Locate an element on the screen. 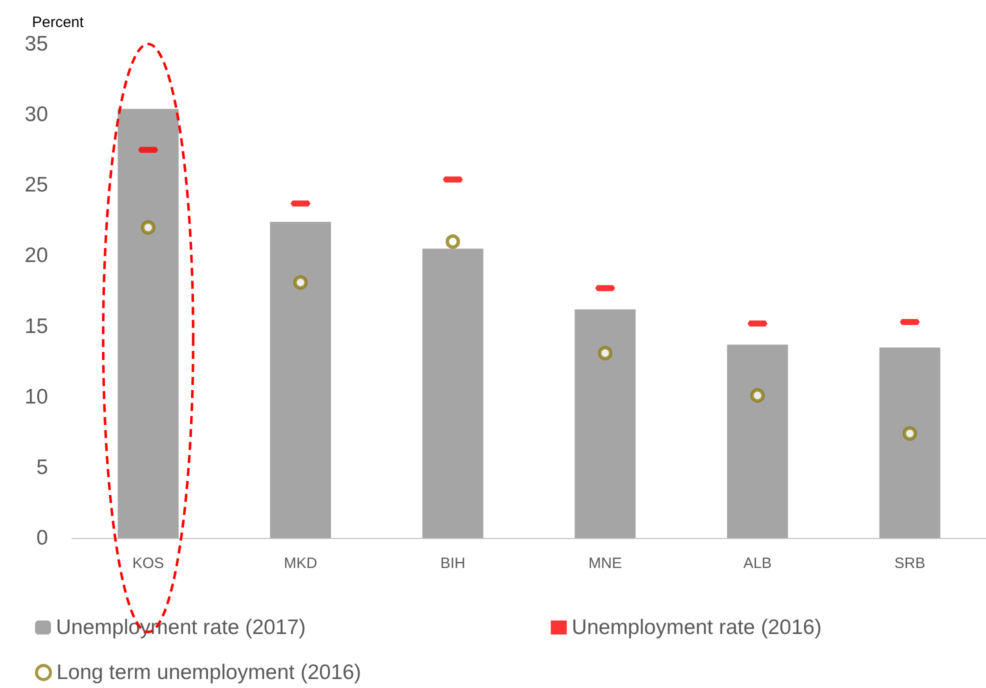  legend-label: Unemployment rate (2016) is located at coordinates (697, 627).